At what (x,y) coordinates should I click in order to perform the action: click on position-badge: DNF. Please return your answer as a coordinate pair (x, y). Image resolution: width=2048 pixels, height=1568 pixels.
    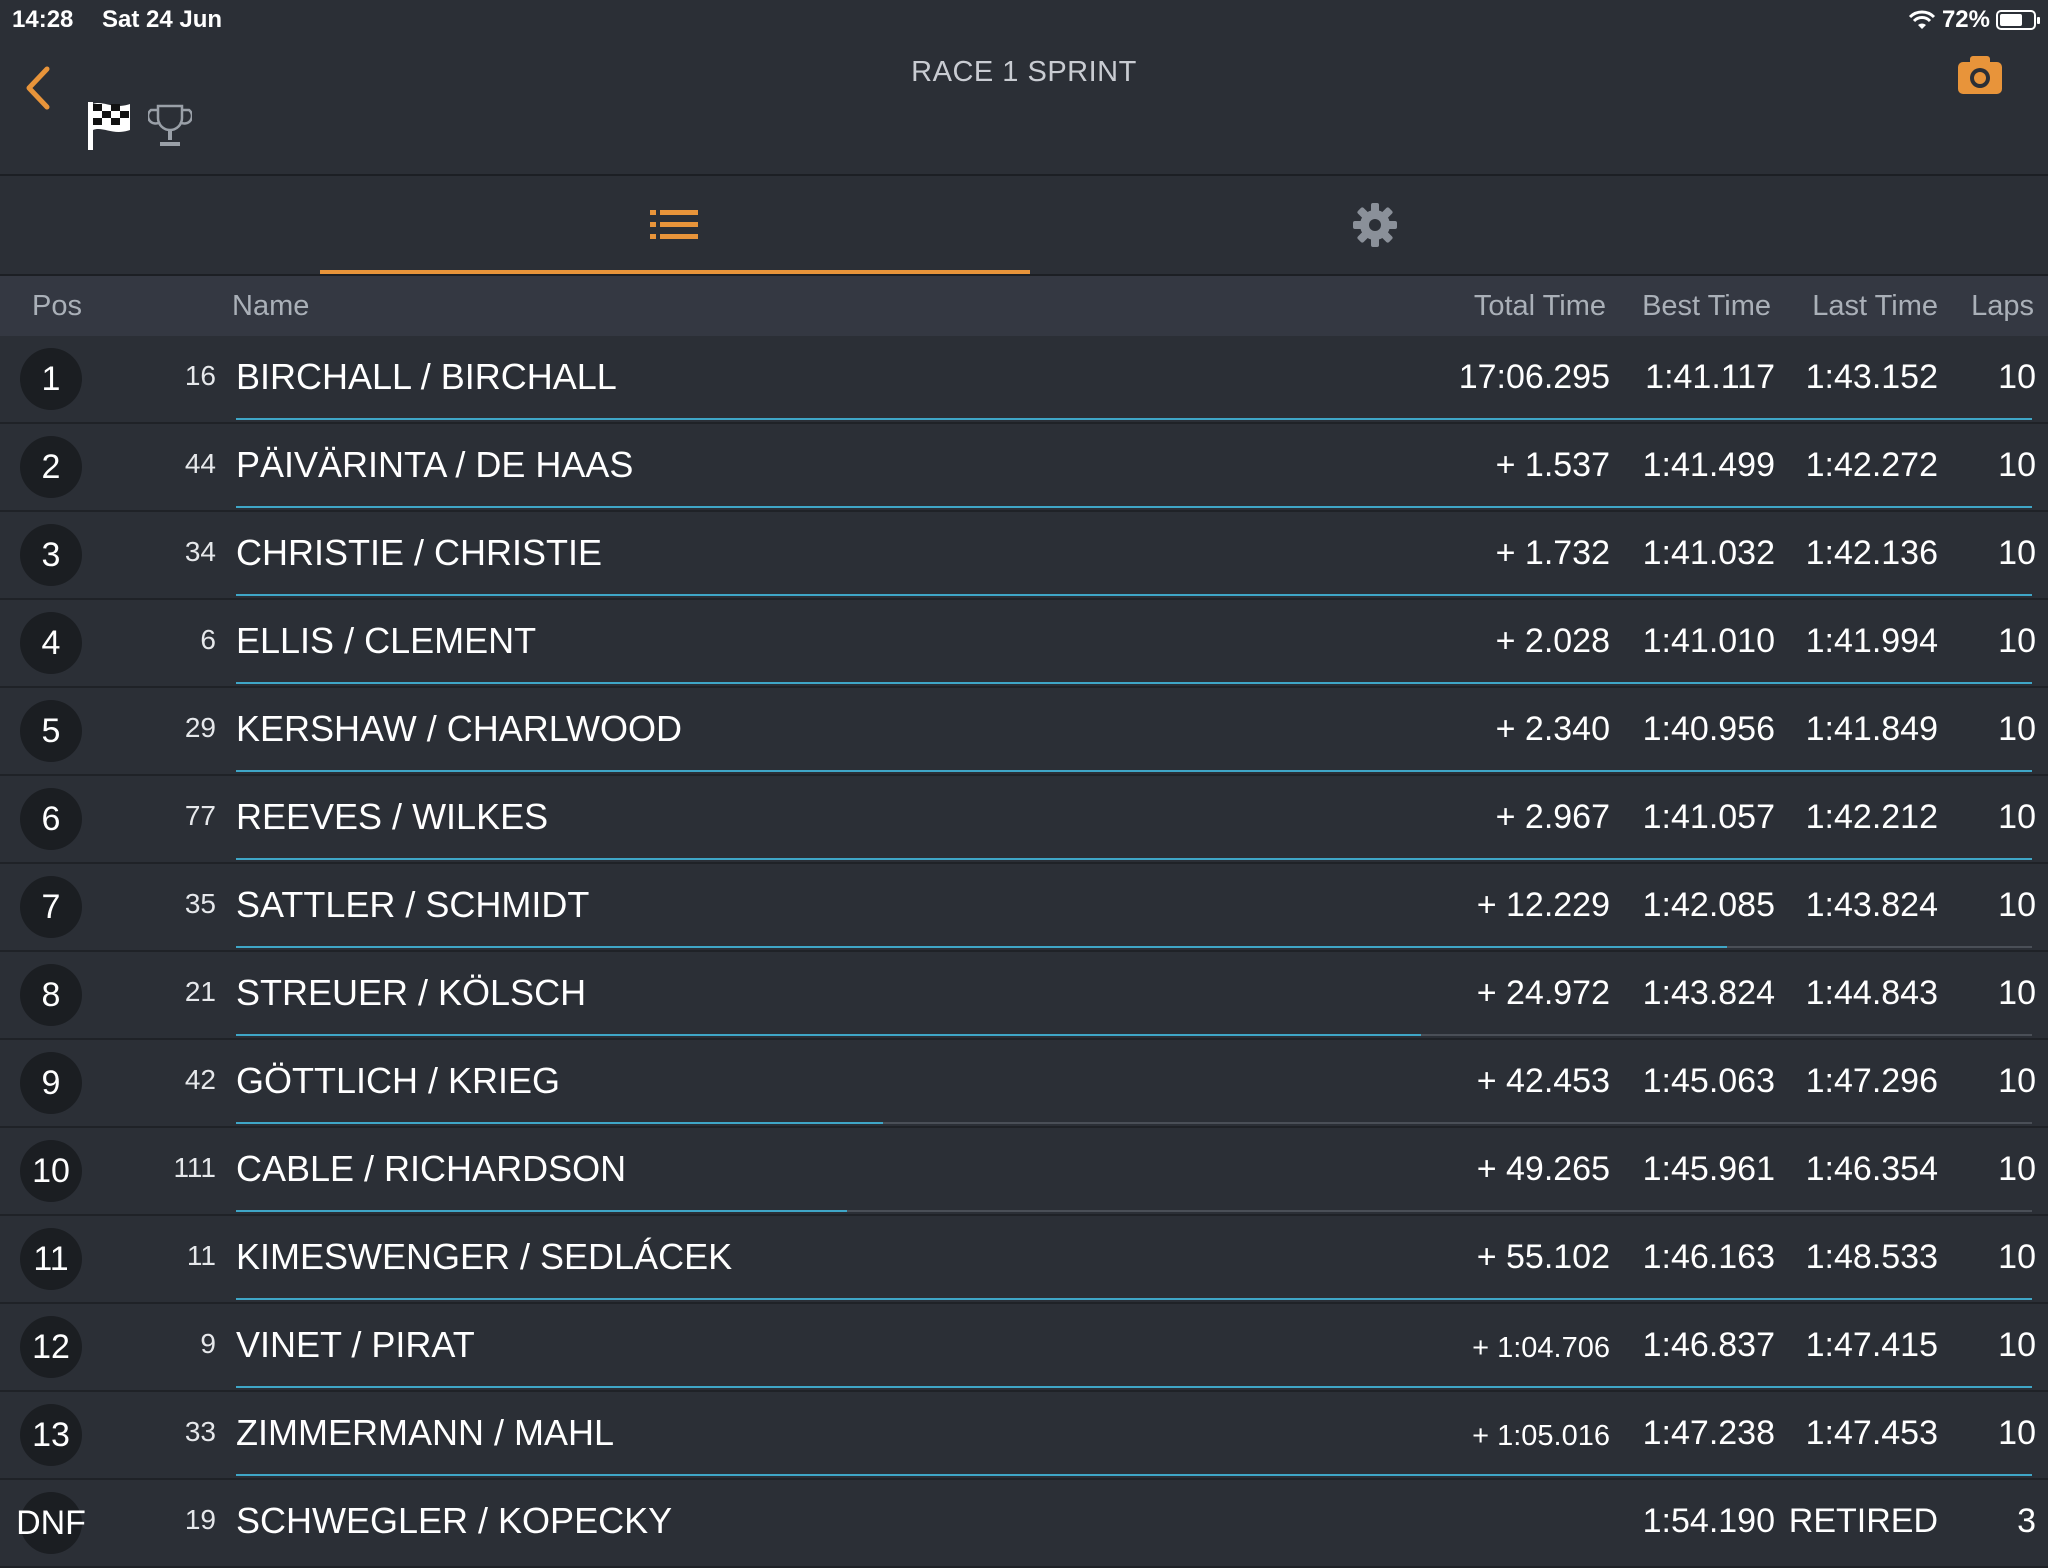
    Looking at the image, I should click on (51, 1523).